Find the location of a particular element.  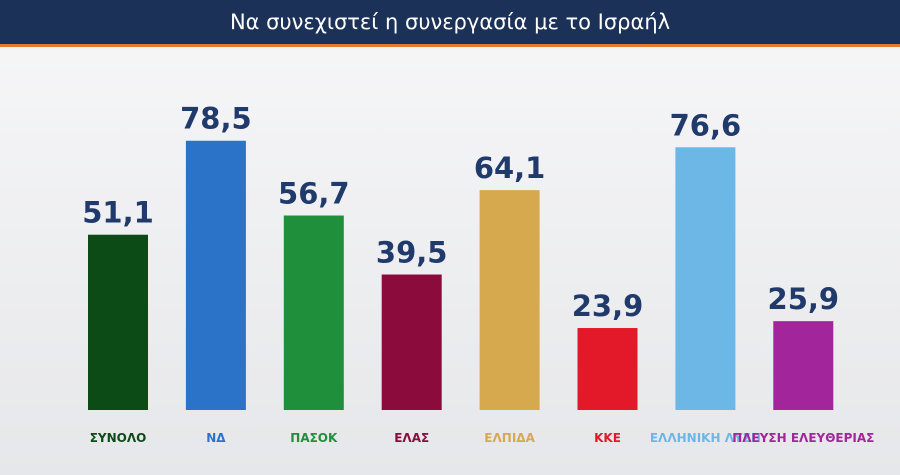

title-bar is located at coordinates (450, 22).